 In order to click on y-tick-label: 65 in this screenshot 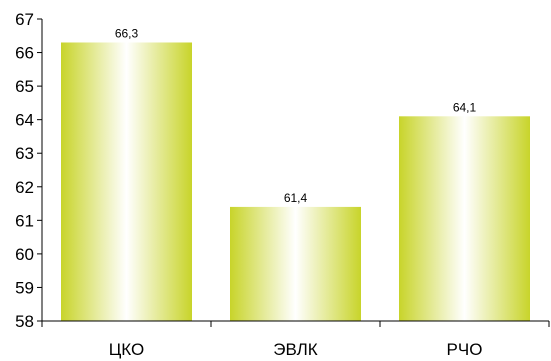, I will do `click(24, 86)`.